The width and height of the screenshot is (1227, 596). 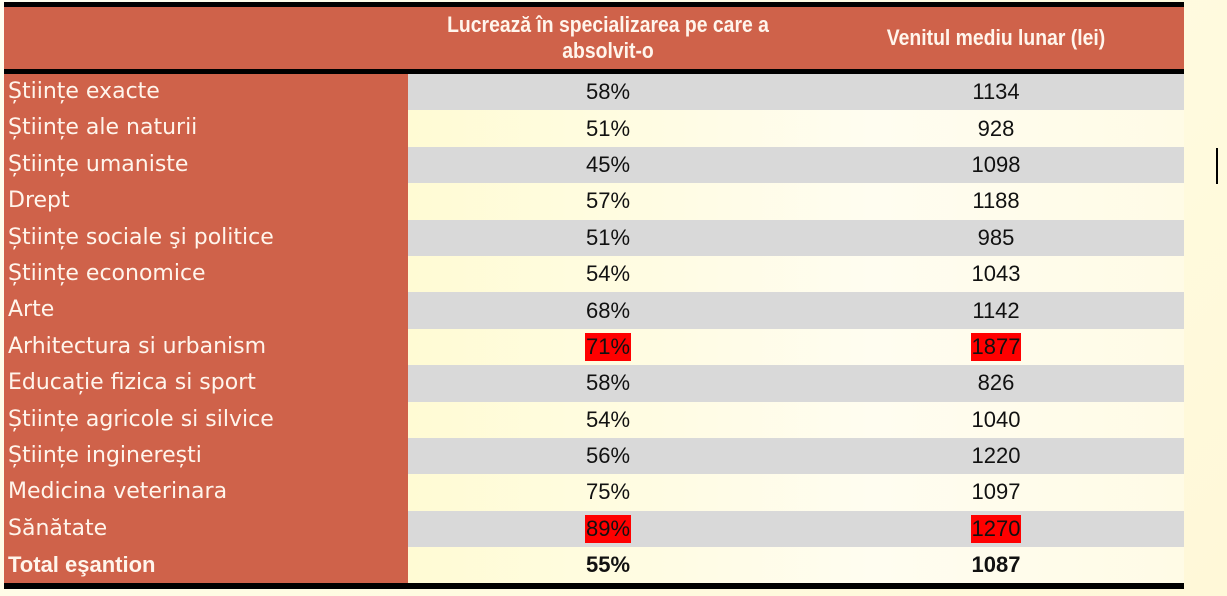 I want to click on header-average-monthly-income: Venitul mediu lunar (lei), so click(x=996, y=37).